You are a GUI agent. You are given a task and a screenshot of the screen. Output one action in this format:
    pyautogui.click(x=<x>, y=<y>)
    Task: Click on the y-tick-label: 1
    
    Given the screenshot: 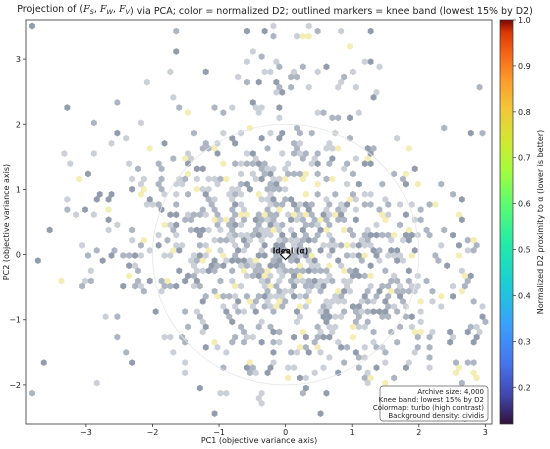 What is the action you would take?
    pyautogui.click(x=18, y=189)
    